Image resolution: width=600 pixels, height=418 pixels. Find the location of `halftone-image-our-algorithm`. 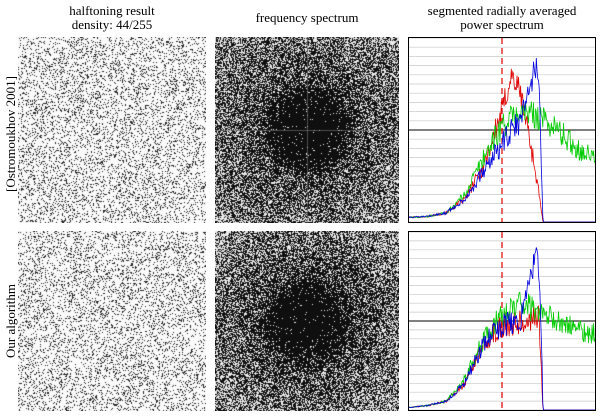

halftone-image-our-algorithm is located at coordinates (112, 321).